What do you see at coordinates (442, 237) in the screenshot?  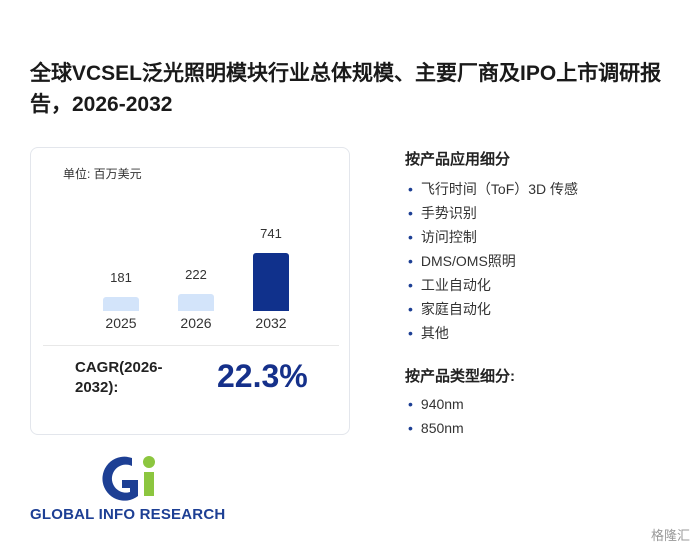 I see `list-item: 访问控制` at bounding box center [442, 237].